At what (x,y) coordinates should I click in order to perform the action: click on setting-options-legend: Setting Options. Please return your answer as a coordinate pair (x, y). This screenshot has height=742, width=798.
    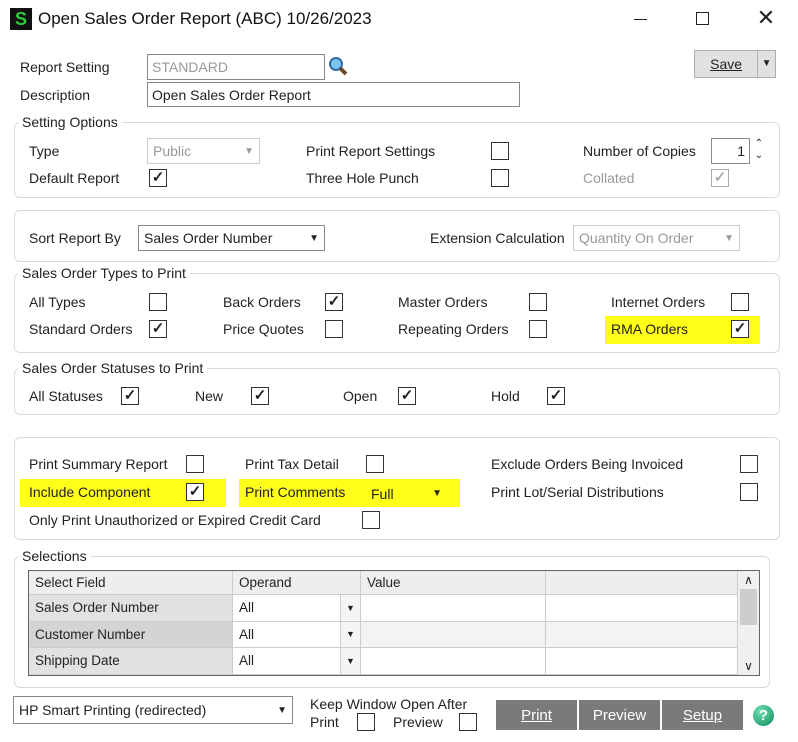
    Looking at the image, I should click on (70, 122).